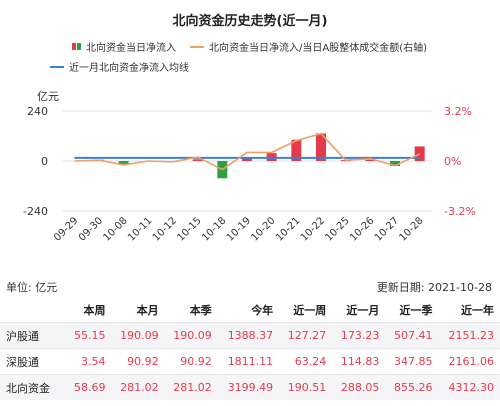 The width and height of the screenshot is (500, 406). What do you see at coordinates (247, 151) in the screenshot?
I see `ratio-line` at bounding box center [247, 151].